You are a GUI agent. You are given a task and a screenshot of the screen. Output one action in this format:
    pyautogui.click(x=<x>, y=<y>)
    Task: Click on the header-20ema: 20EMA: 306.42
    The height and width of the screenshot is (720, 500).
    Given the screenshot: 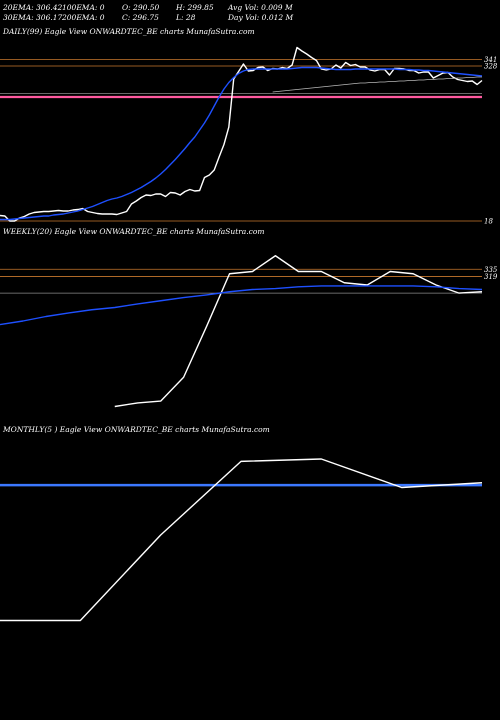 What is the action you would take?
    pyautogui.click(x=32, y=7)
    